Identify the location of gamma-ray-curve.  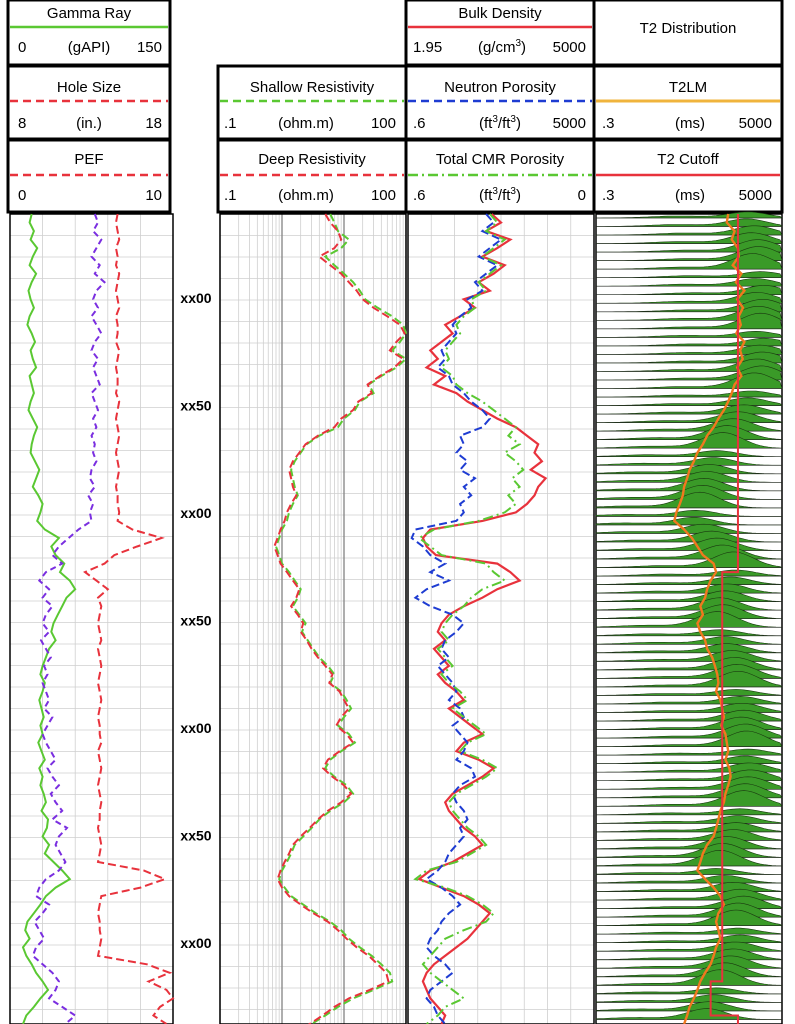
(49, 618).